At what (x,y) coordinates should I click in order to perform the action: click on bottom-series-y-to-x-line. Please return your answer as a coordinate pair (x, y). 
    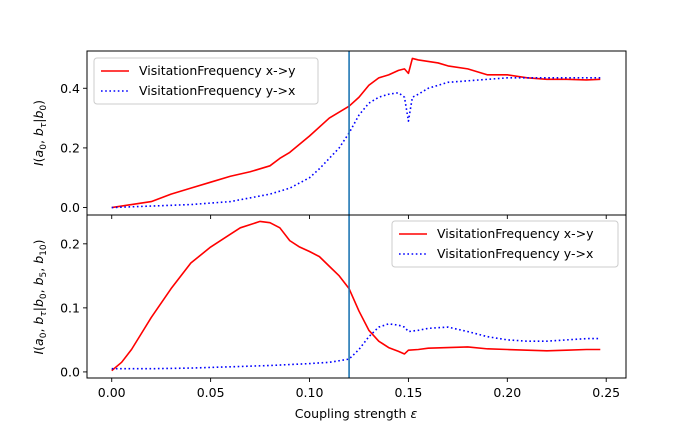
    Looking at the image, I should click on (356, 346).